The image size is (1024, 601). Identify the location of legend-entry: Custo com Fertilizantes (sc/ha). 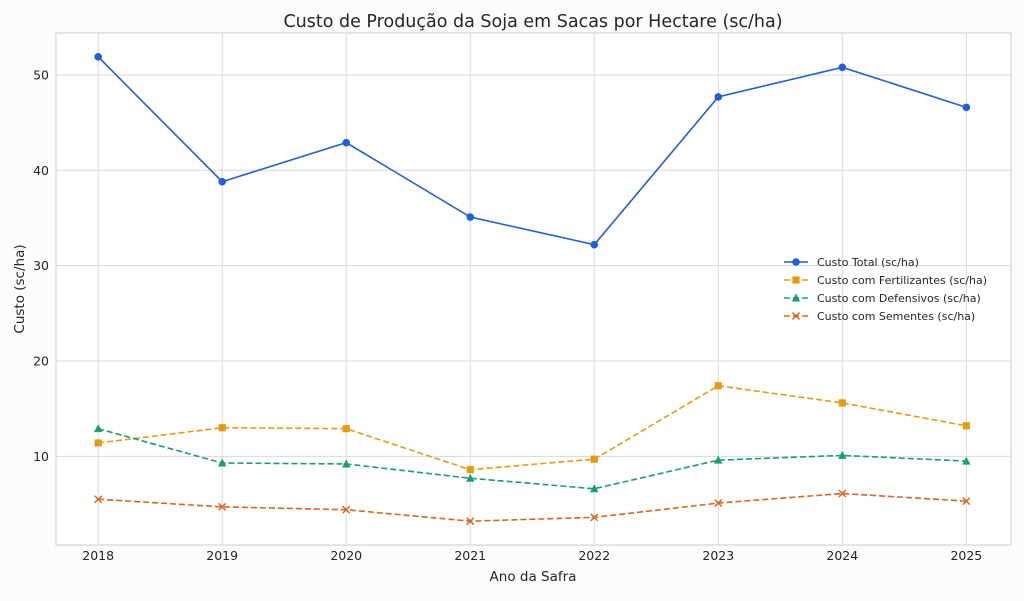
(902, 280).